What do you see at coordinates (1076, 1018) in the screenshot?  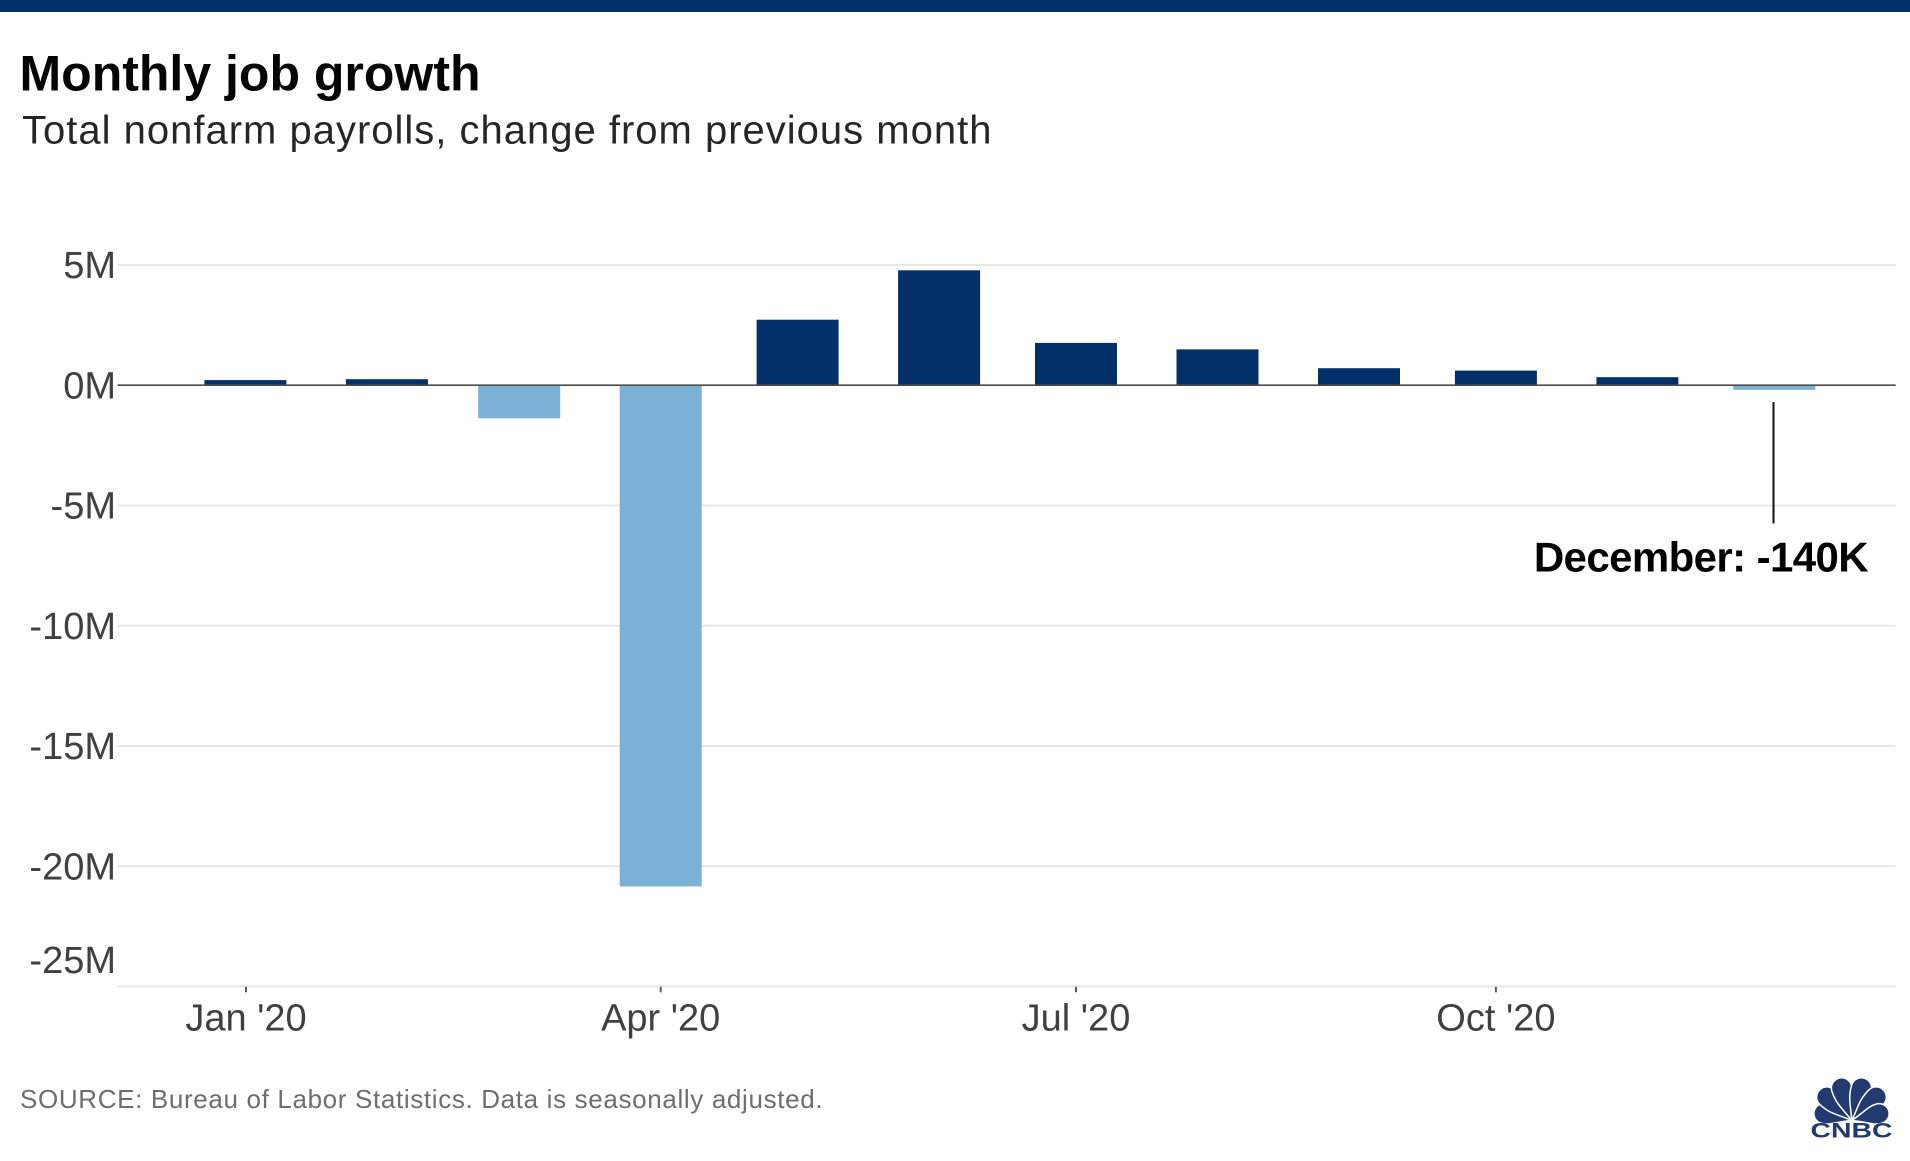 I see `svg-text: Jul '20` at bounding box center [1076, 1018].